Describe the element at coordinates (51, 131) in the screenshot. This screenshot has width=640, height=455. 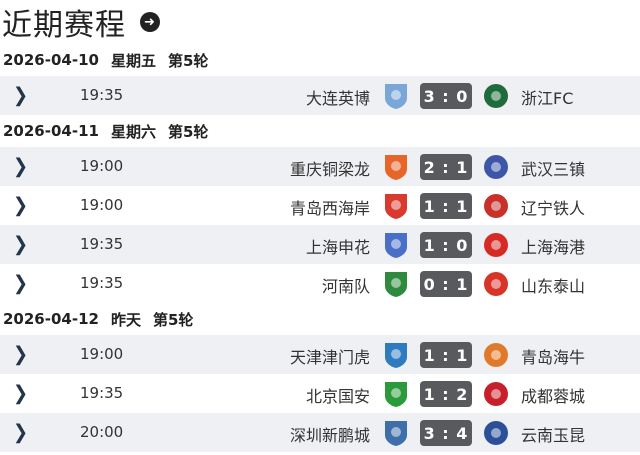
I see `date-header-date: 2026-04-11` at that location.